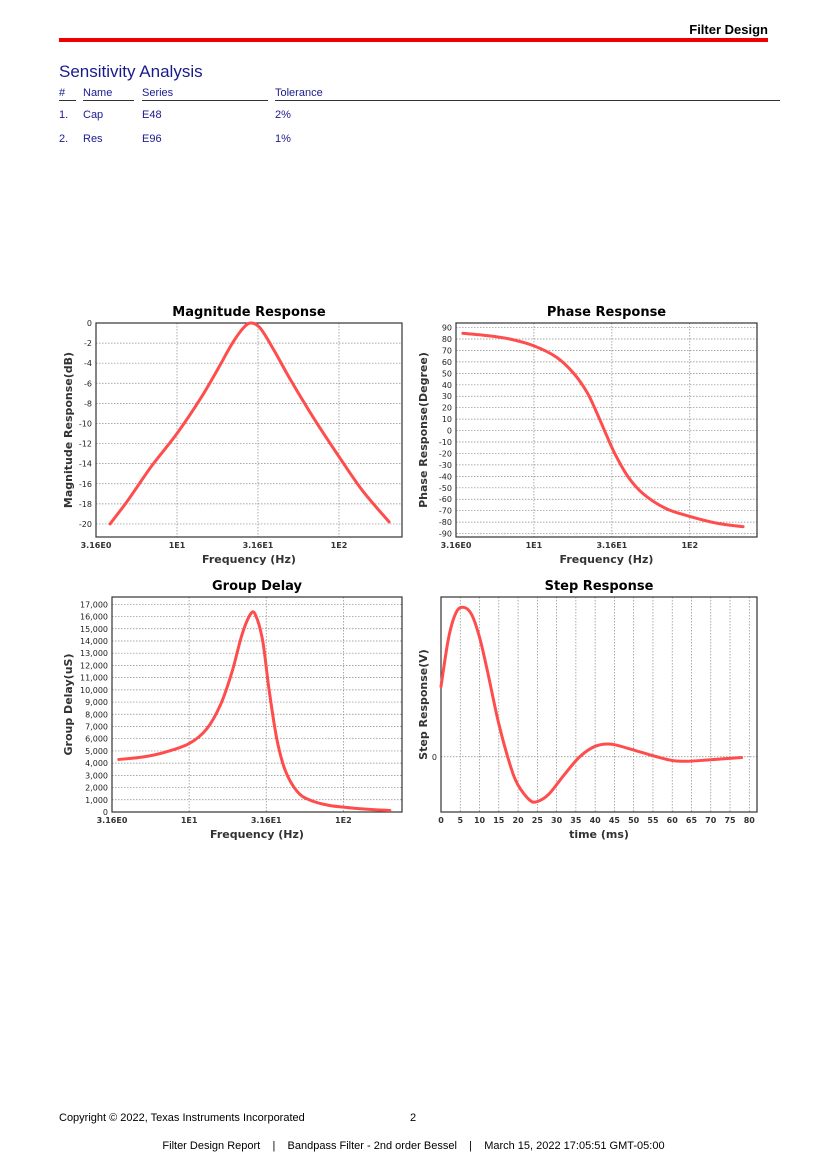 The height and width of the screenshot is (1169, 827). Describe the element at coordinates (447, 396) in the screenshot. I see `y-tick-label: 30` at that location.